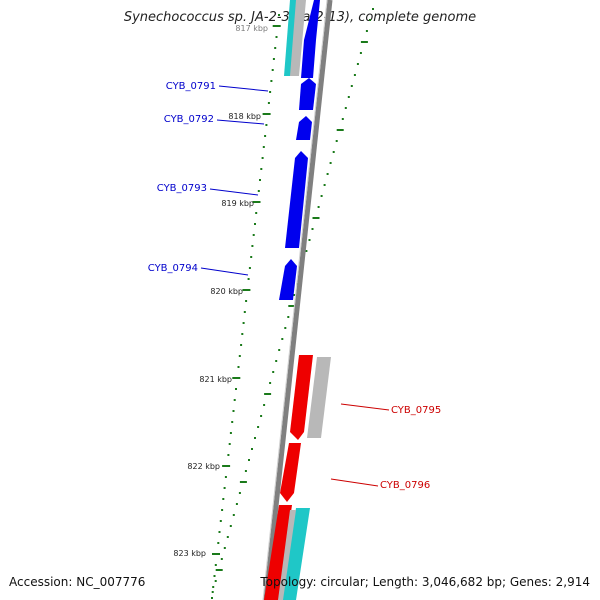 Image resolution: width=600 pixels, height=600 pixels. Describe the element at coordinates (287, 555) in the screenshot. I see `cds-gray-lower` at that location.